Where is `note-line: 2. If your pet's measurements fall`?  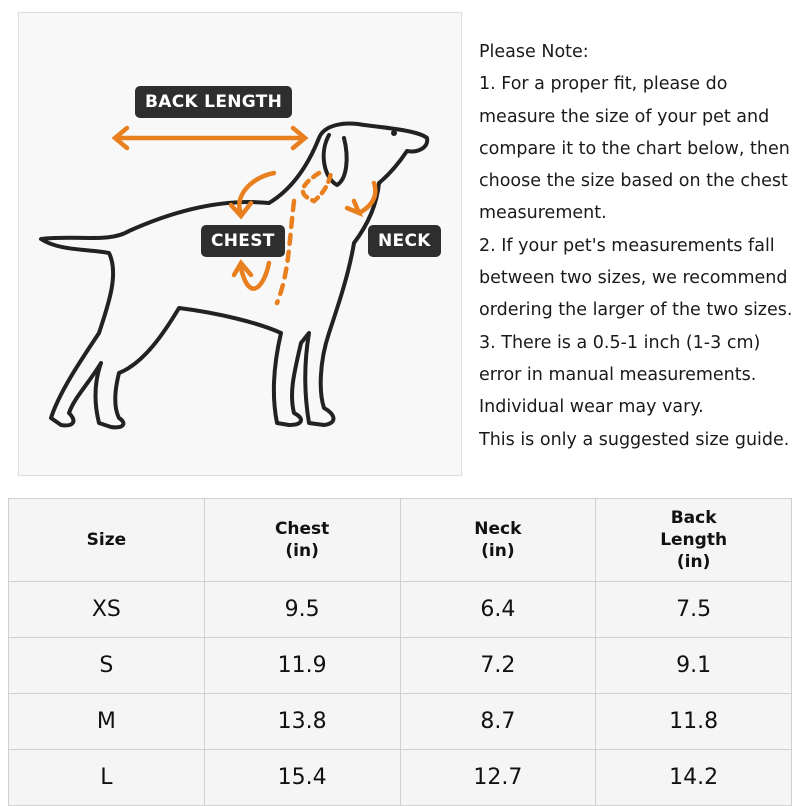 note-line: 2. If your pet's measurements fall is located at coordinates (627, 245).